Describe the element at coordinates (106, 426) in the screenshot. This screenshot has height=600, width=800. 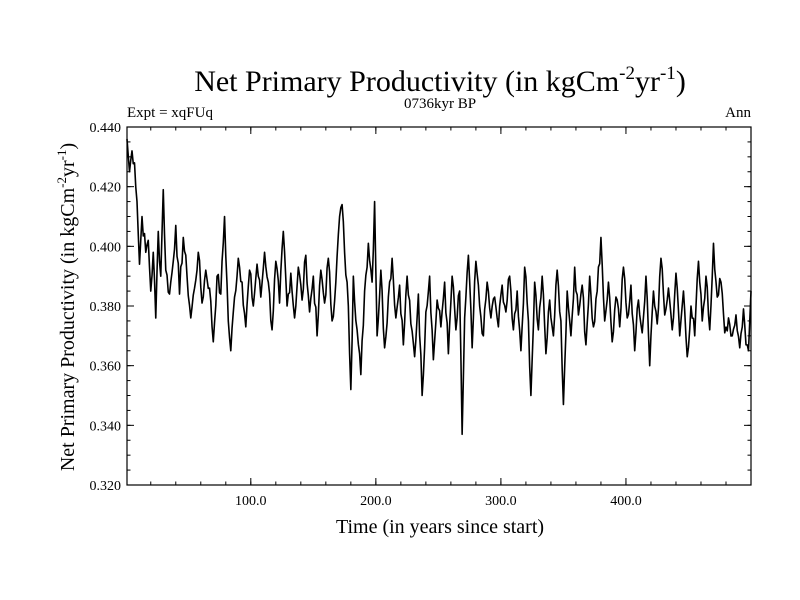
I see `y-tick-label: 0.340` at that location.